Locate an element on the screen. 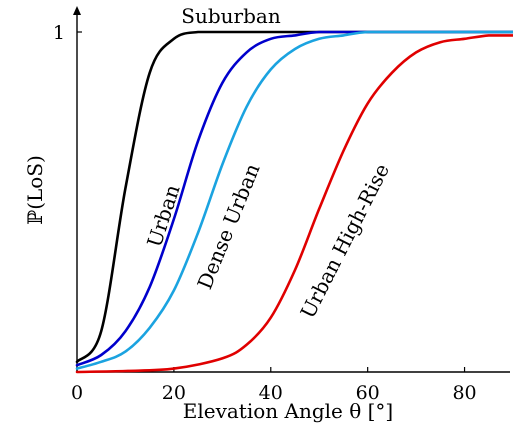  series-label-suburban: Suburban is located at coordinates (231, 16).